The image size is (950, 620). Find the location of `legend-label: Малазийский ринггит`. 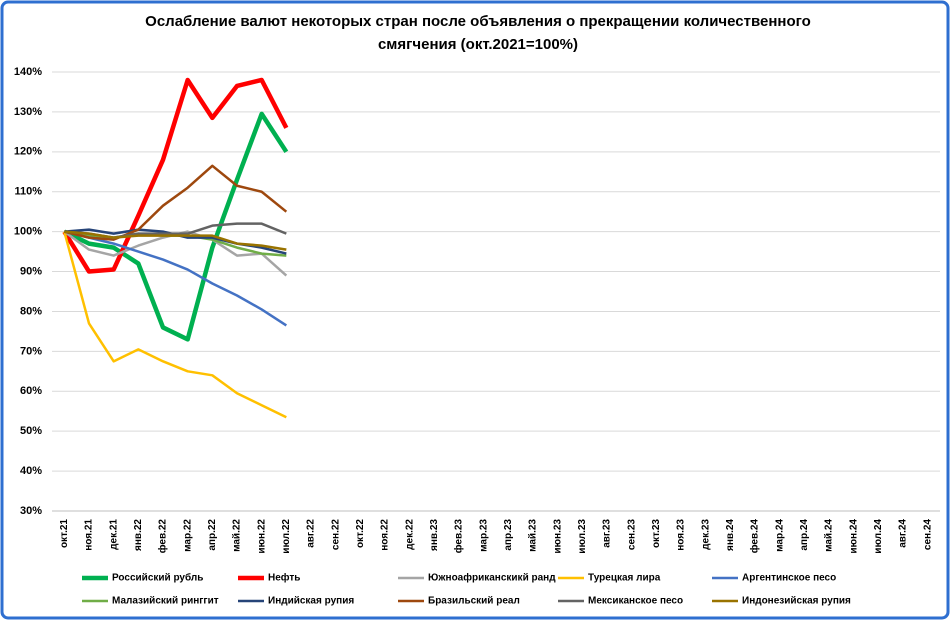

legend-label: Малазийский ринггит is located at coordinates (165, 601).